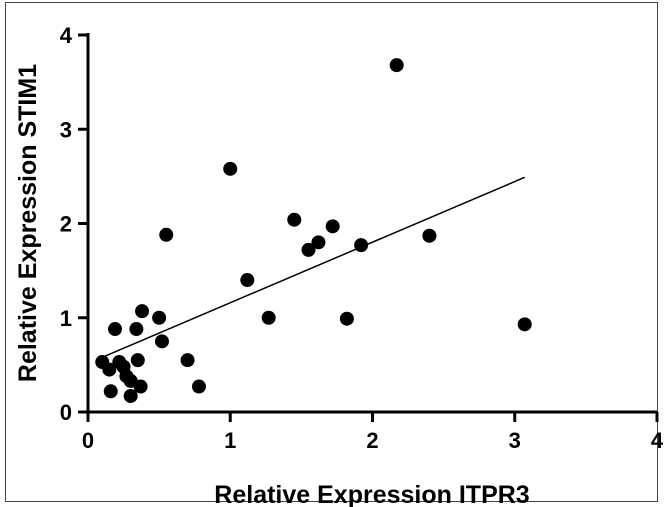 Image resolution: width=665 pixels, height=507 pixels. I want to click on x-tick-label: 0, so click(88, 440).